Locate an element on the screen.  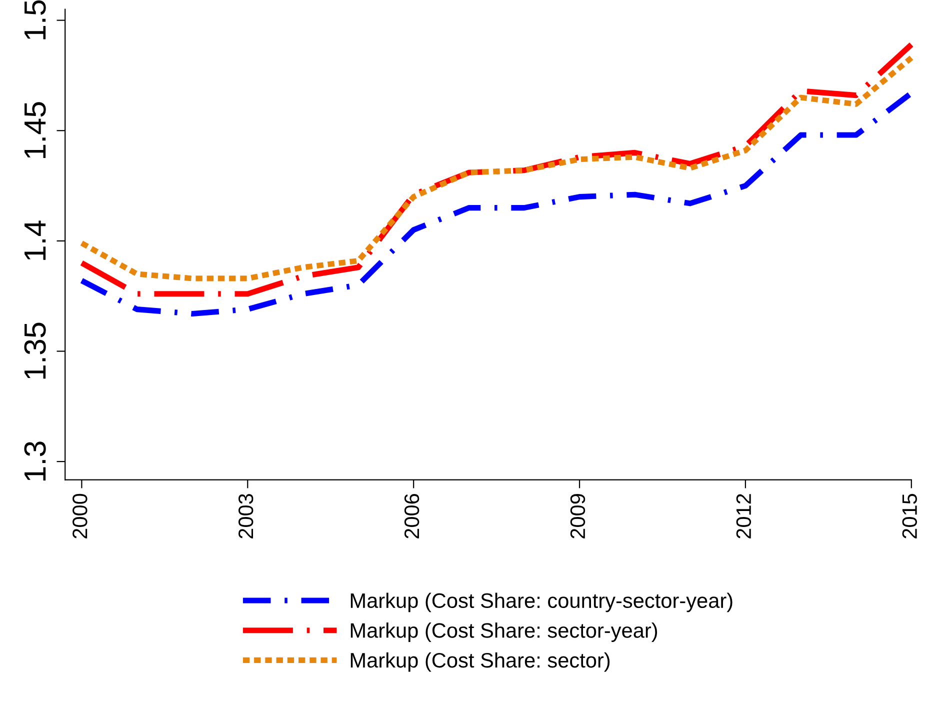
x-tick-label: 2003 is located at coordinates (246, 516).